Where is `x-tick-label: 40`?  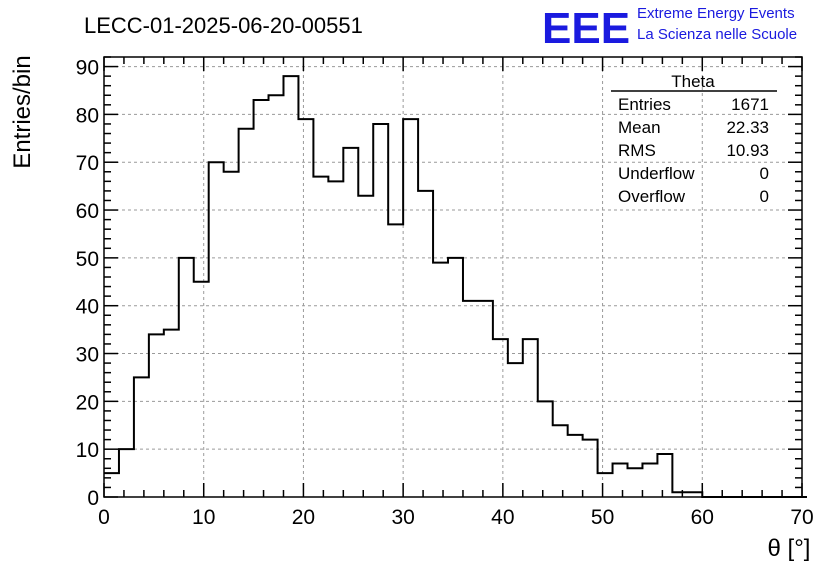 x-tick-label: 40 is located at coordinates (502, 517).